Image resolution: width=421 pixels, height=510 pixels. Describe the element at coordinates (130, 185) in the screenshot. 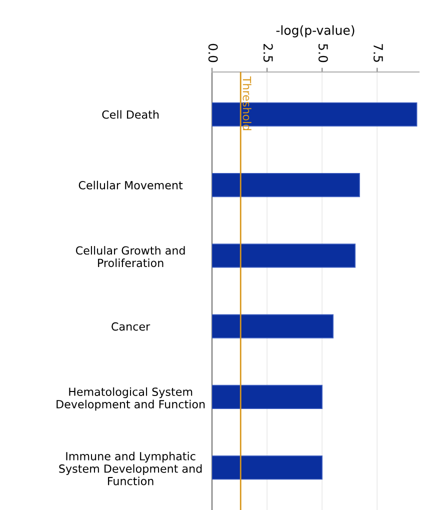

I see `y-tick-label: Cellular Movement` at that location.